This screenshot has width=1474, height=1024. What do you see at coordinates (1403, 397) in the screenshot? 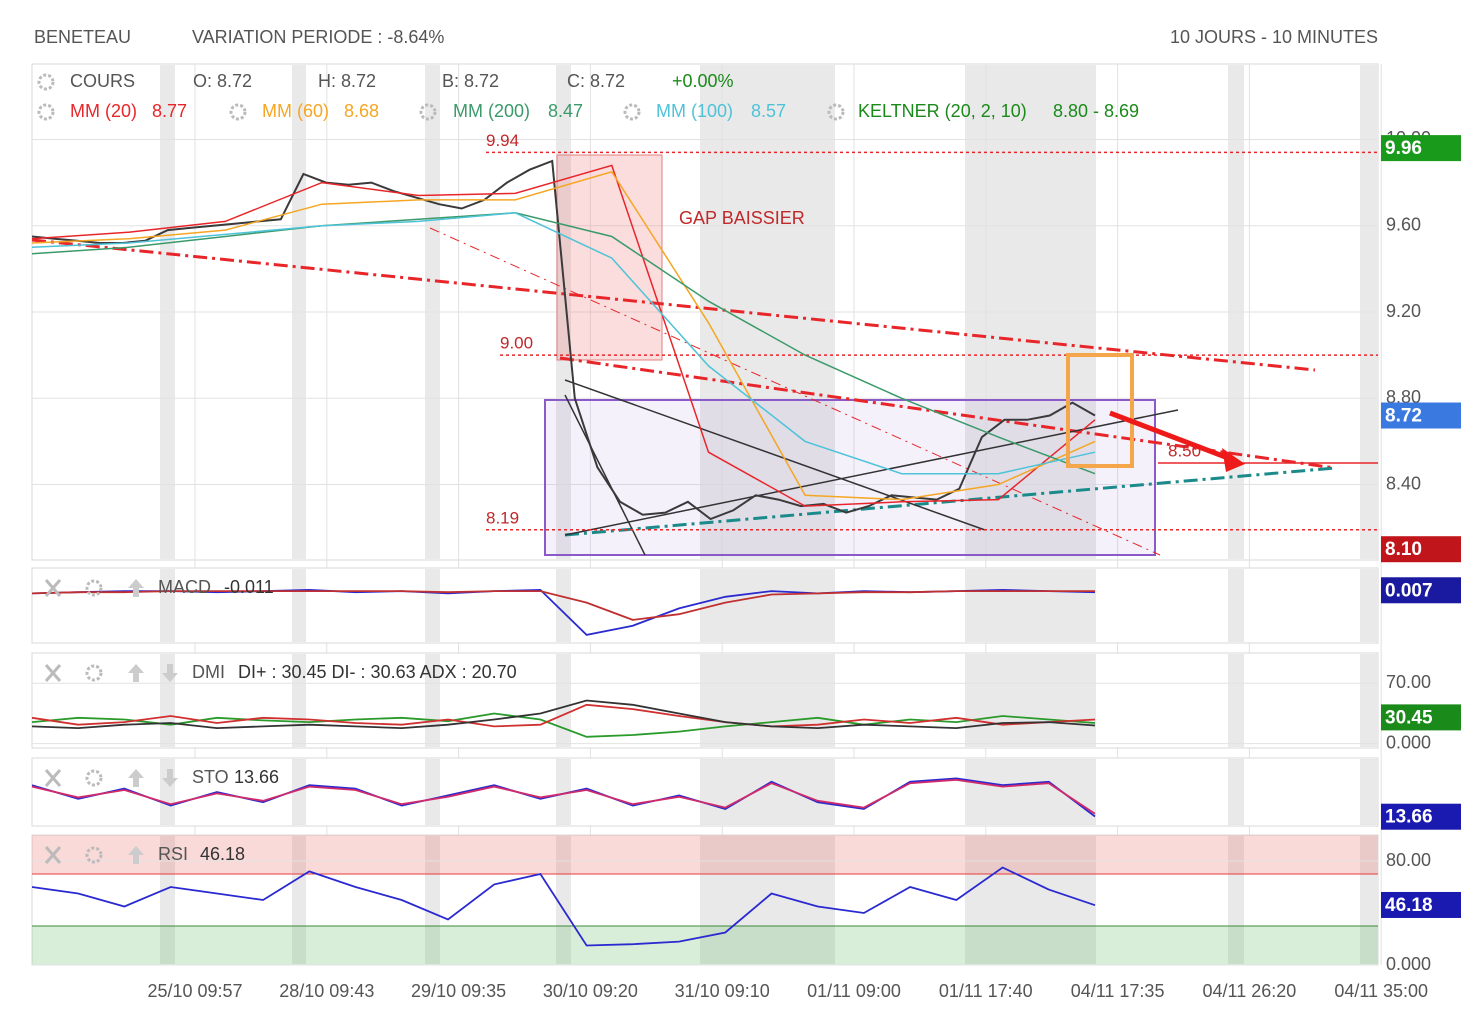
I see `y-tick-label: 8.80` at bounding box center [1403, 397].